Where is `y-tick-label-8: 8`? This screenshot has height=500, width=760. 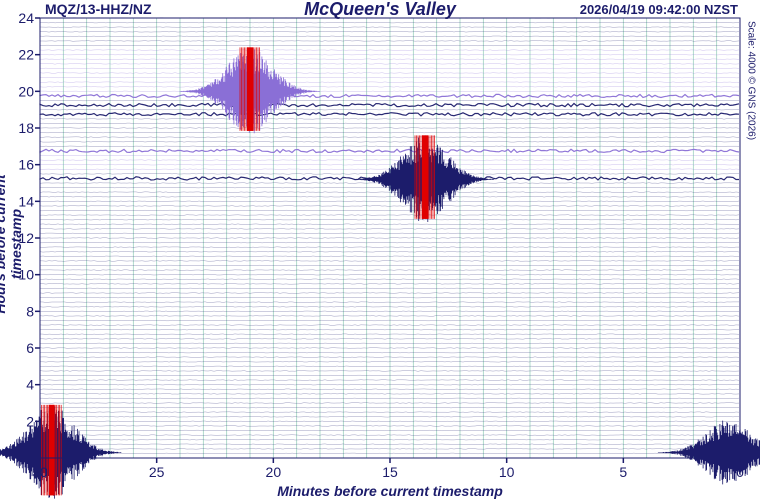 y-tick-label-8: 8 is located at coordinates (30, 311).